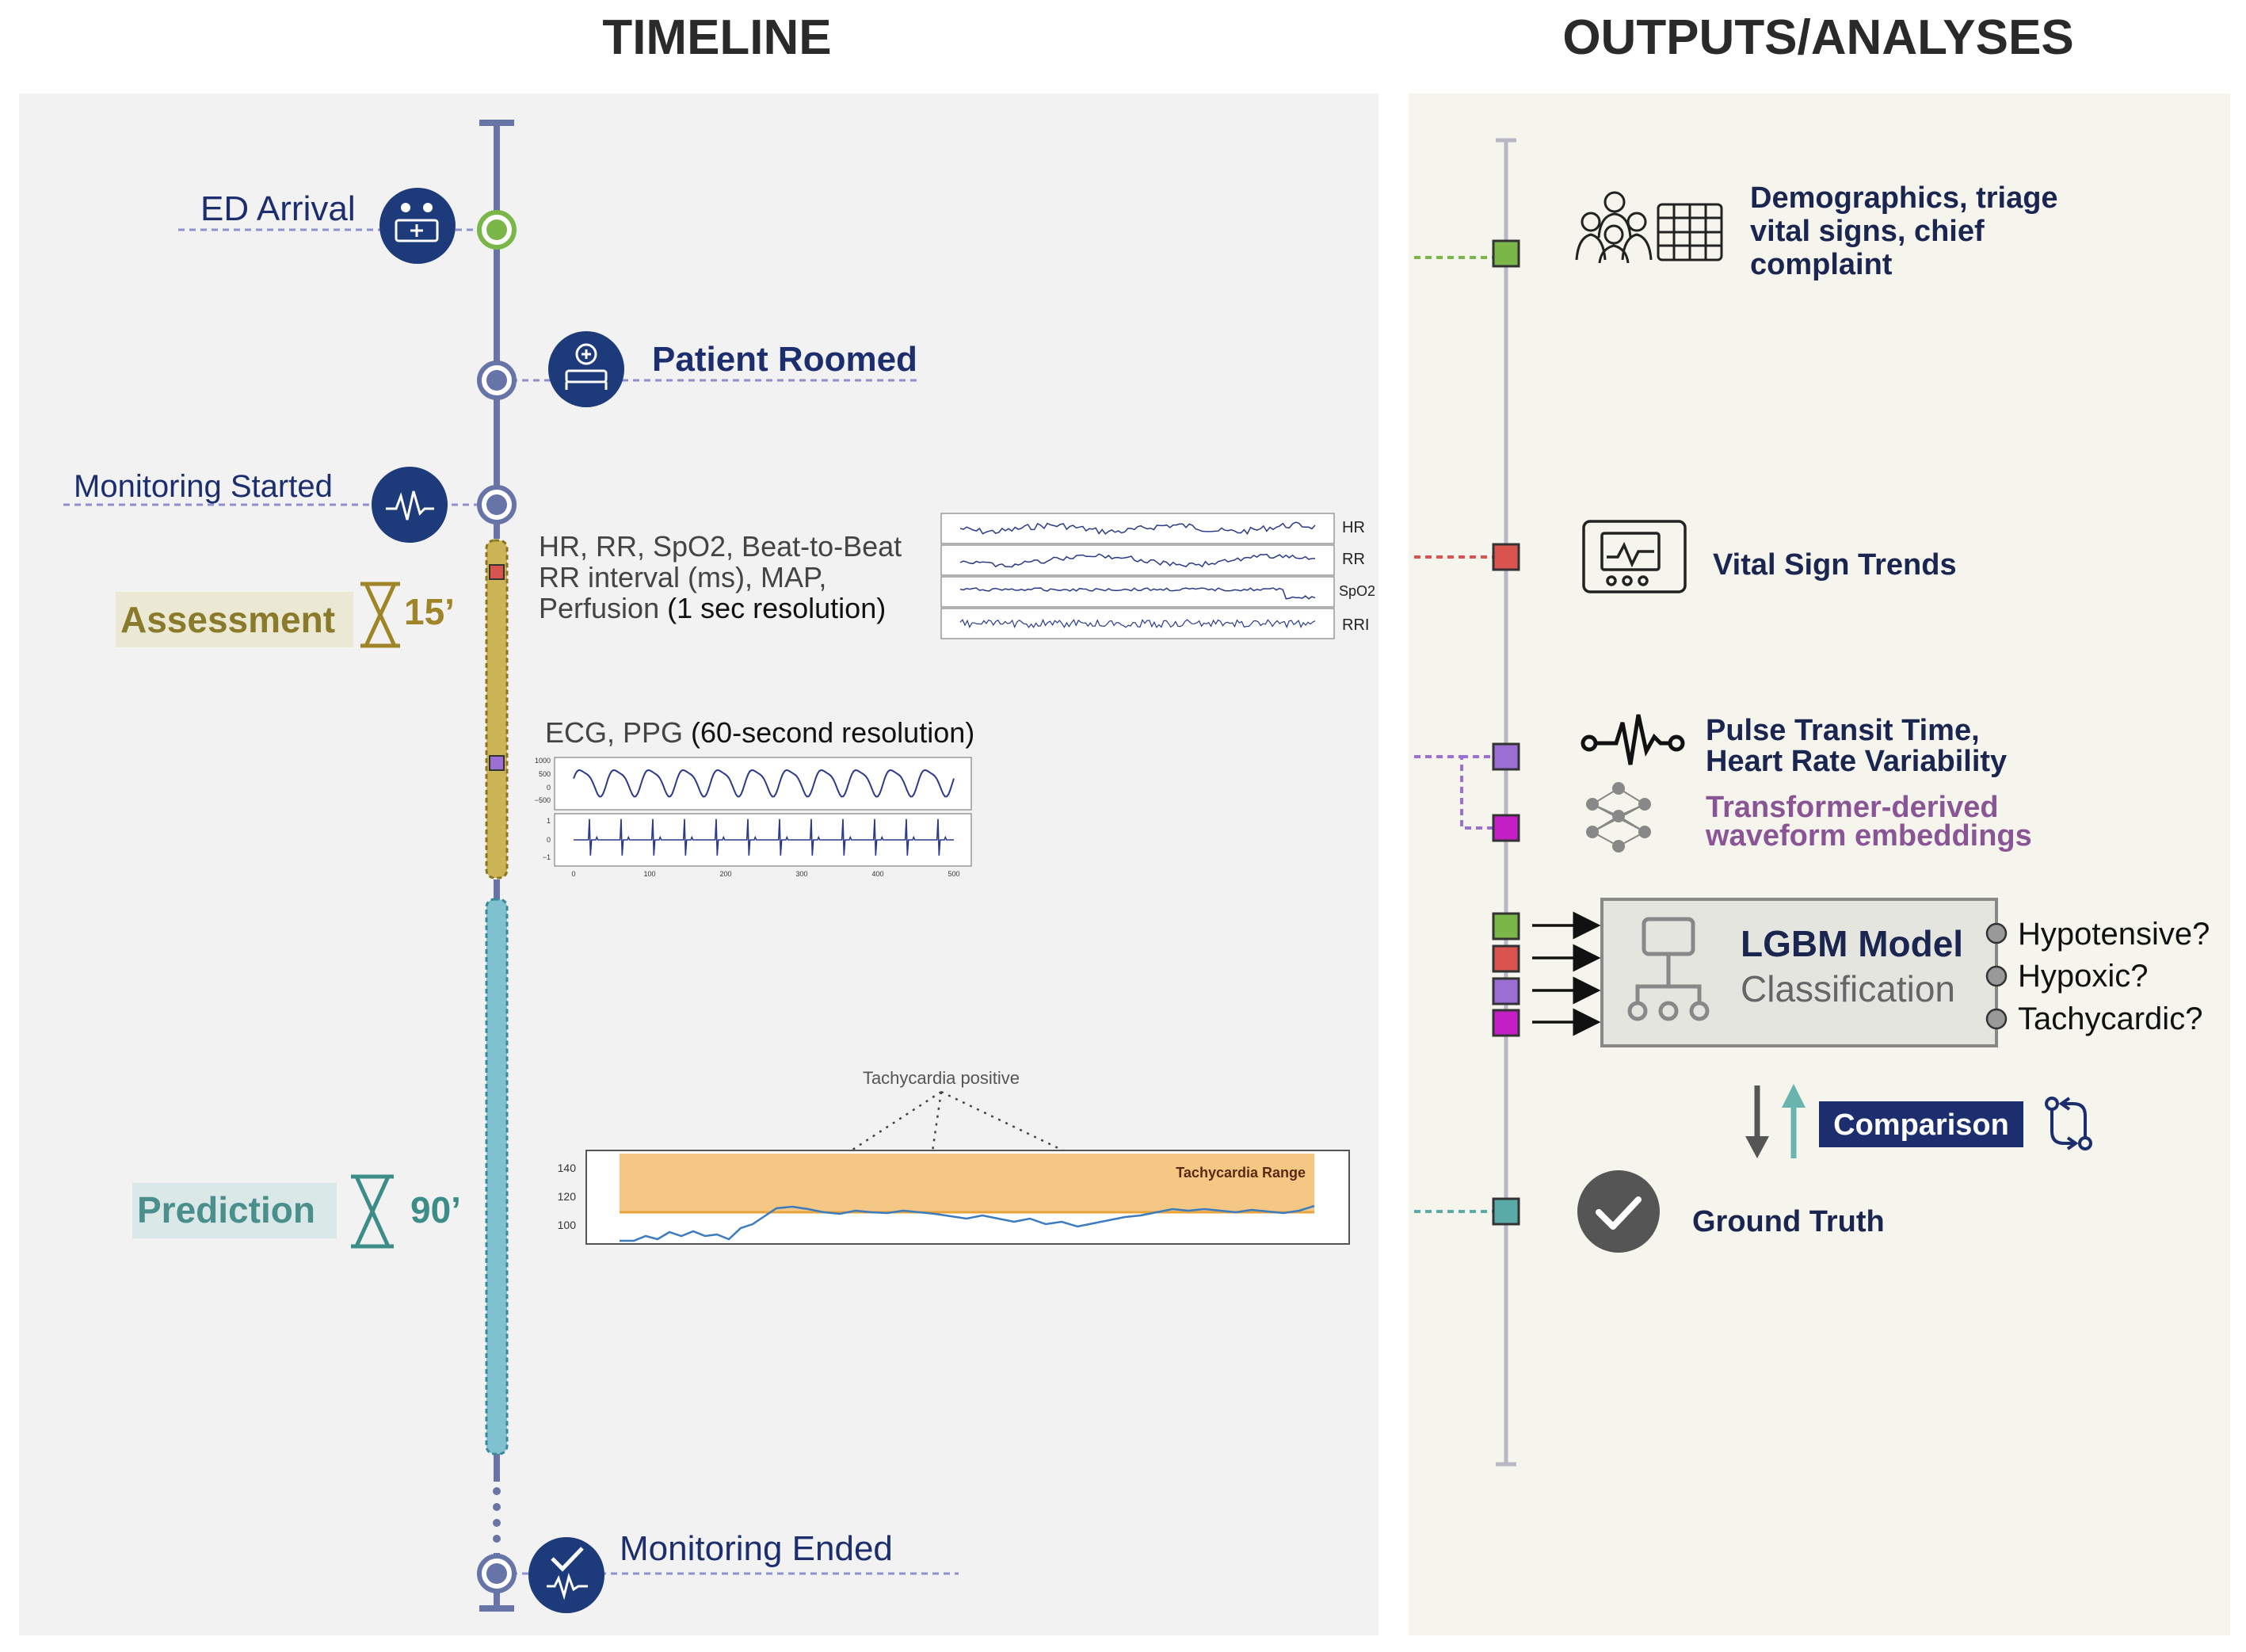 The image size is (2246, 1652). What do you see at coordinates (785, 359) in the screenshot?
I see `patient-roomed-label: Patient Roomed` at bounding box center [785, 359].